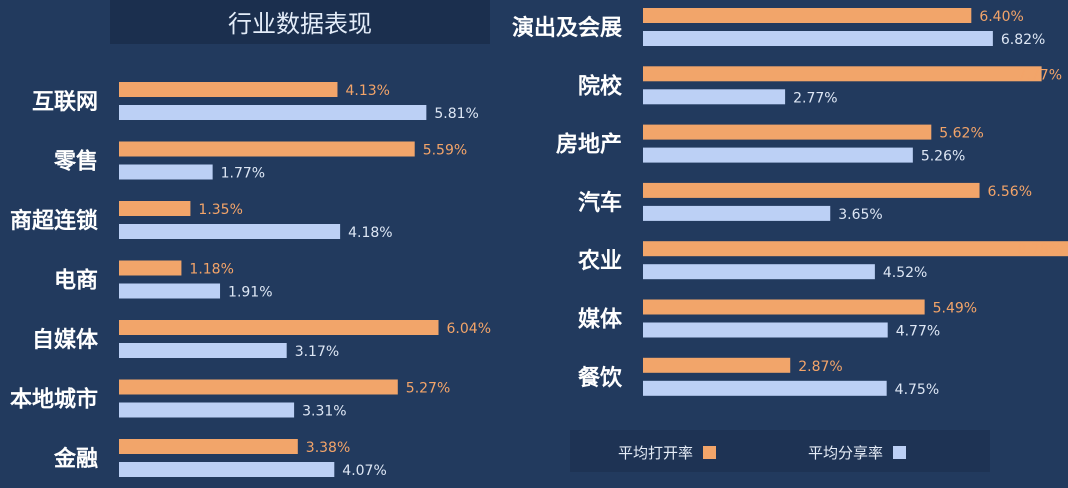 The width and height of the screenshot is (1068, 488). Describe the element at coordinates (220, 210) in the screenshot. I see `value-label-open-rate: 1.35%` at that location.